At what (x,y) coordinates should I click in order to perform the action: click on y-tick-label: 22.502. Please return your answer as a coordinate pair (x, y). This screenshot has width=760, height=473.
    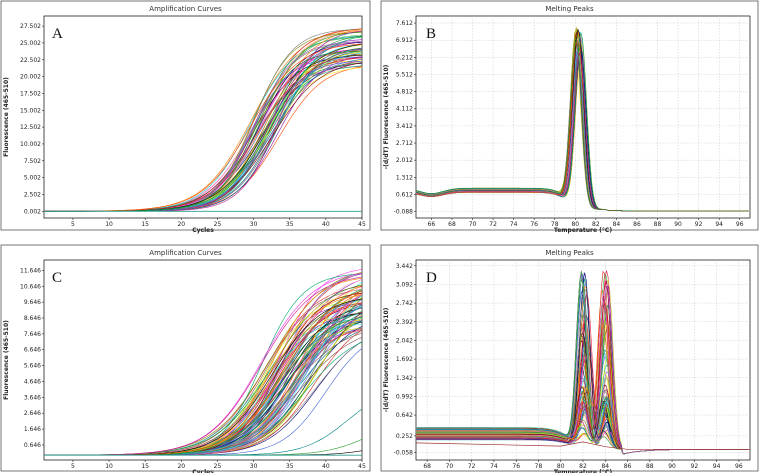
    Looking at the image, I should click on (30, 60).